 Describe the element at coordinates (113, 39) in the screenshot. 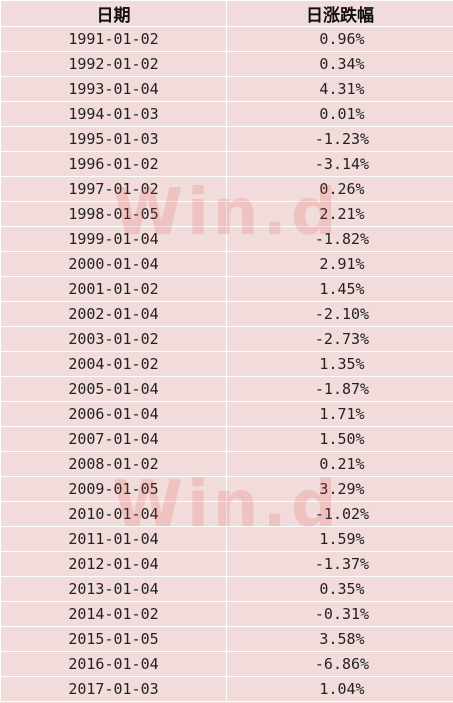

I see `date-cell: 1991-01-02` at that location.